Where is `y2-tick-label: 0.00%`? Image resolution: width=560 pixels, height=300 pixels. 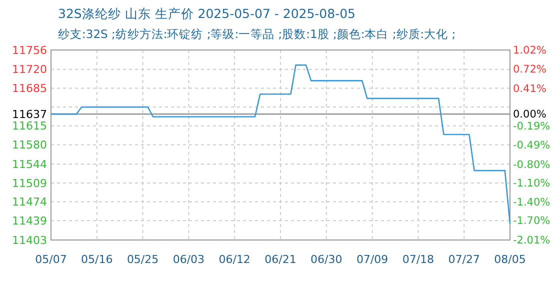 y2-tick-label: 0.00% is located at coordinates (529, 114).